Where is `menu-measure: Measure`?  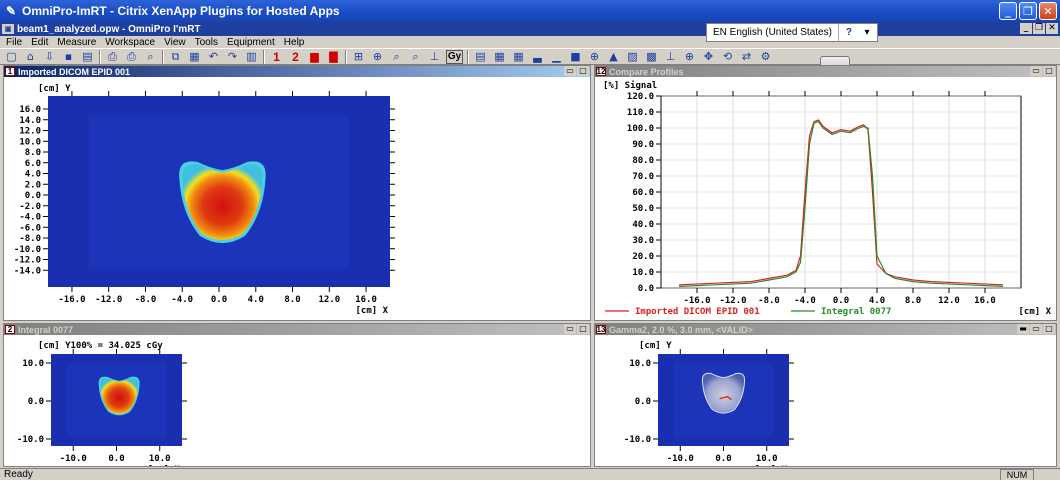 menu-measure: Measure is located at coordinates (77, 42).